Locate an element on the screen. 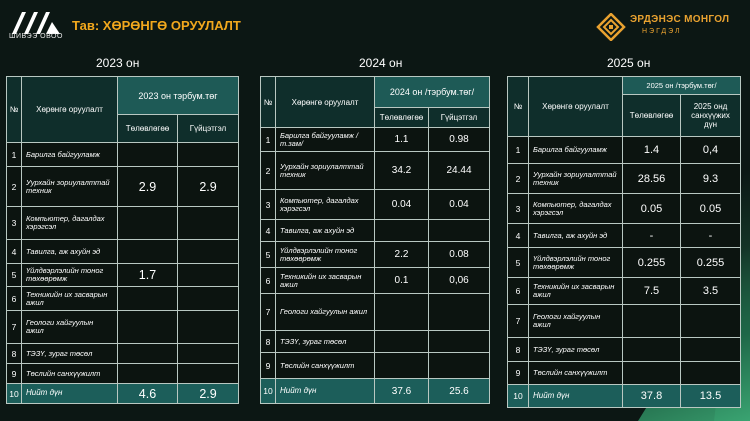  logo-left-text: ШИВЭЭ ОВОО is located at coordinates (36, 36).